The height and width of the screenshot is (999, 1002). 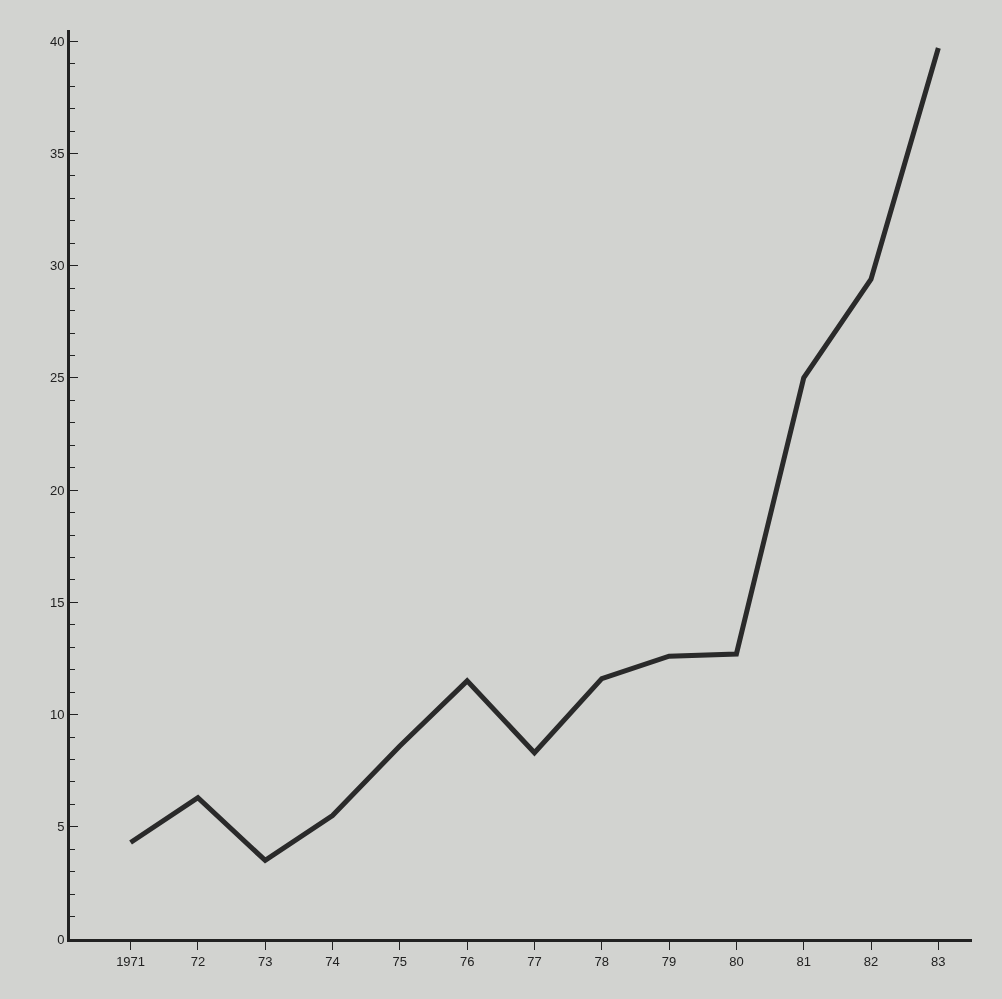 What do you see at coordinates (57, 41) in the screenshot?
I see `y-tick-label: 40` at bounding box center [57, 41].